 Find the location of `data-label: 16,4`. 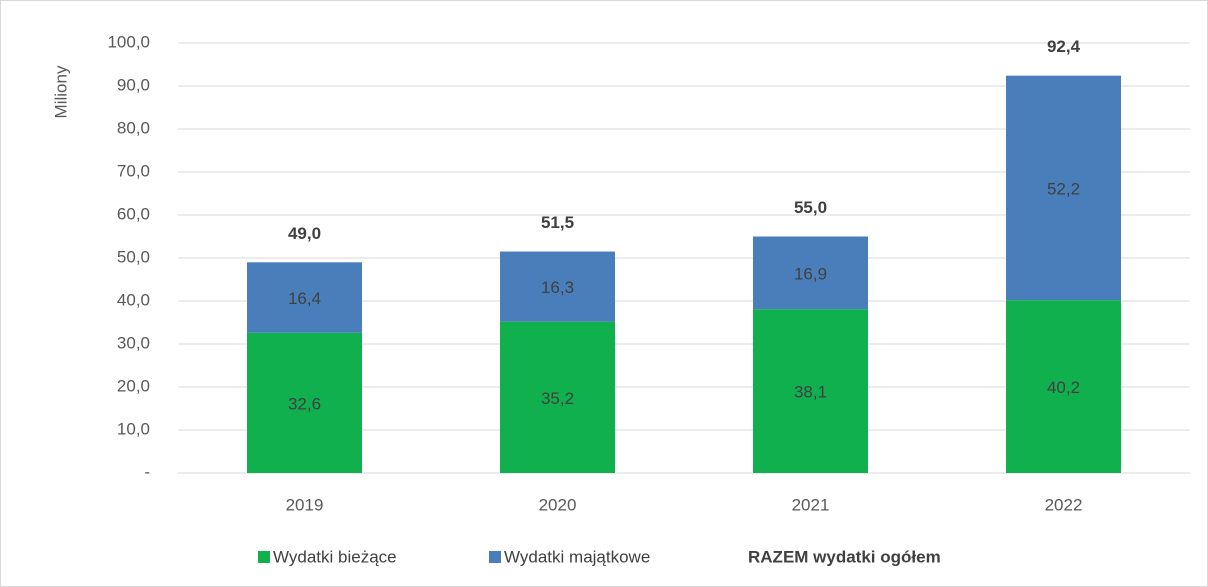

data-label: 16,4 is located at coordinates (304, 298).